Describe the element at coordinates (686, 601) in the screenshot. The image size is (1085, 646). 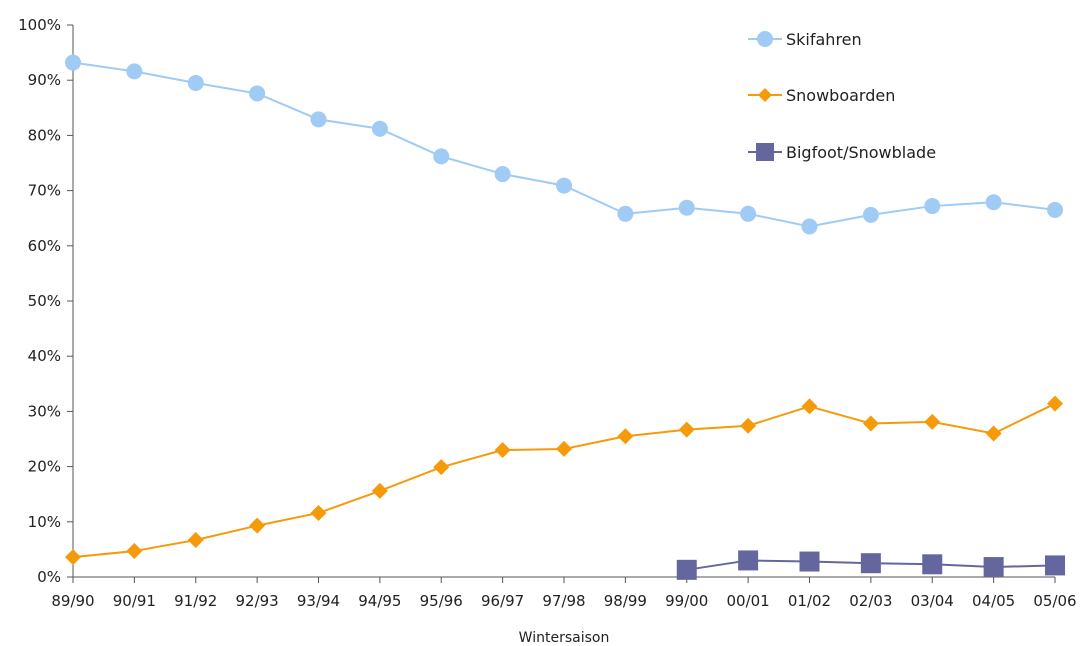
I see `x-tick-label: 99/00` at that location.